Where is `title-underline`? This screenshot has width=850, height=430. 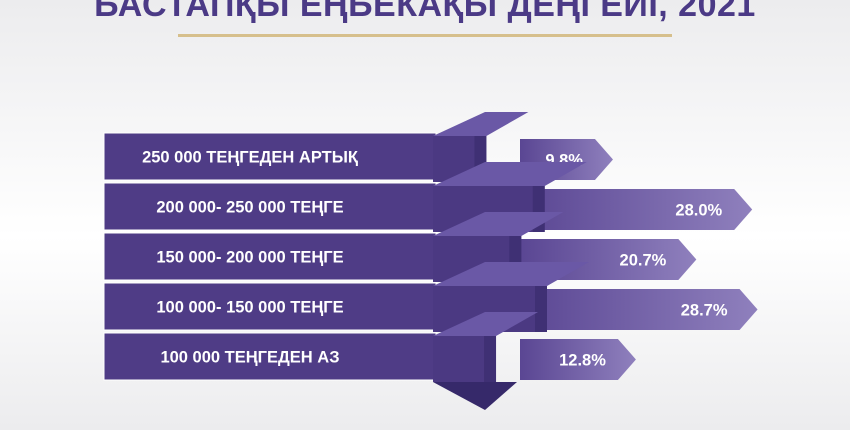
title-underline is located at coordinates (425, 35).